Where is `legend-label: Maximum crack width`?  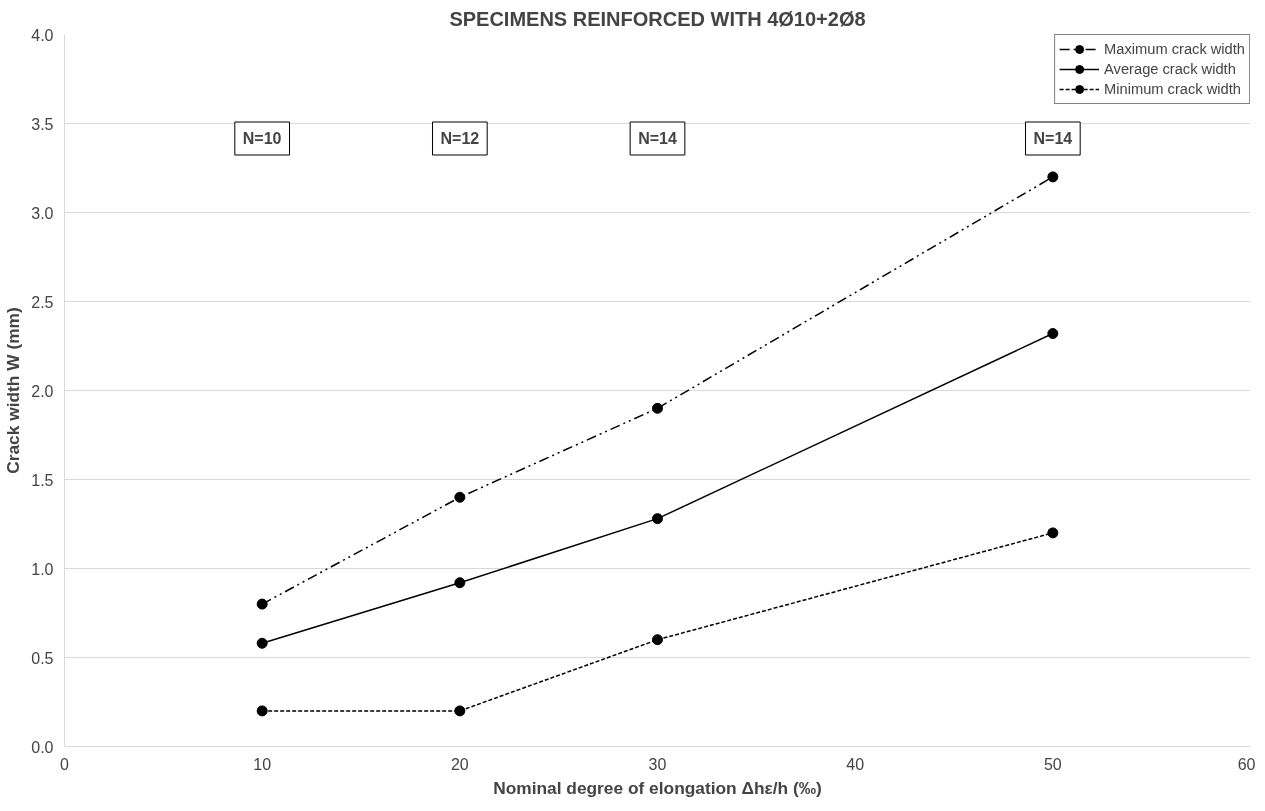 legend-label: Maximum crack width is located at coordinates (1174, 49).